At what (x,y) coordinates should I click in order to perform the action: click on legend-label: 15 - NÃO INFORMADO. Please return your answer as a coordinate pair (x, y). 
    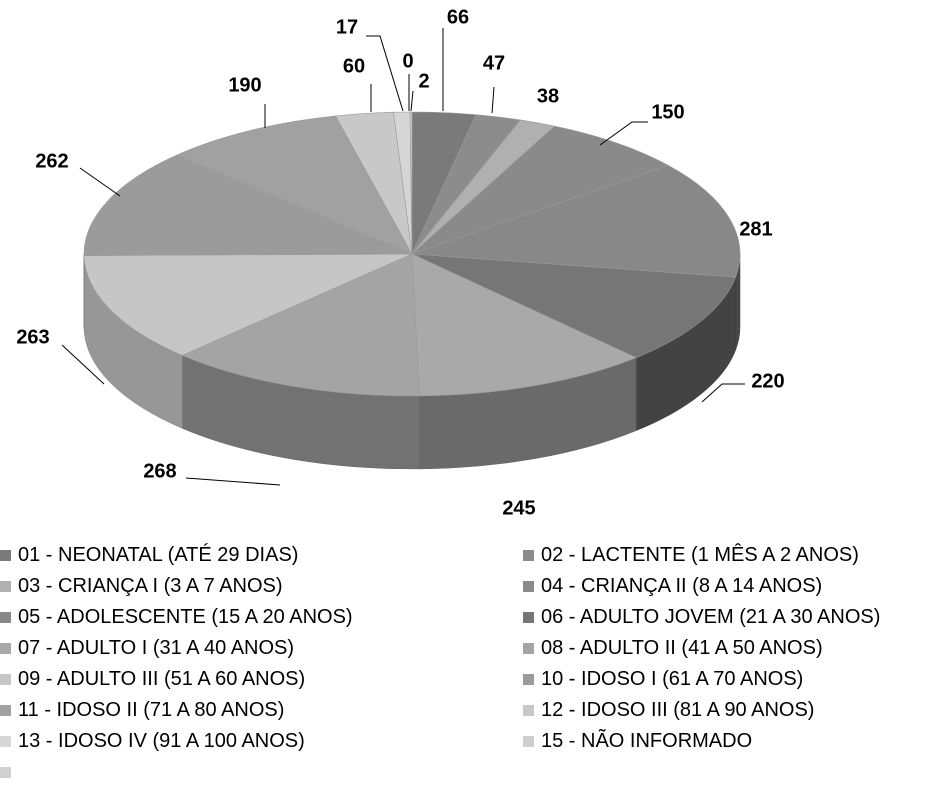
    Looking at the image, I should click on (647, 740).